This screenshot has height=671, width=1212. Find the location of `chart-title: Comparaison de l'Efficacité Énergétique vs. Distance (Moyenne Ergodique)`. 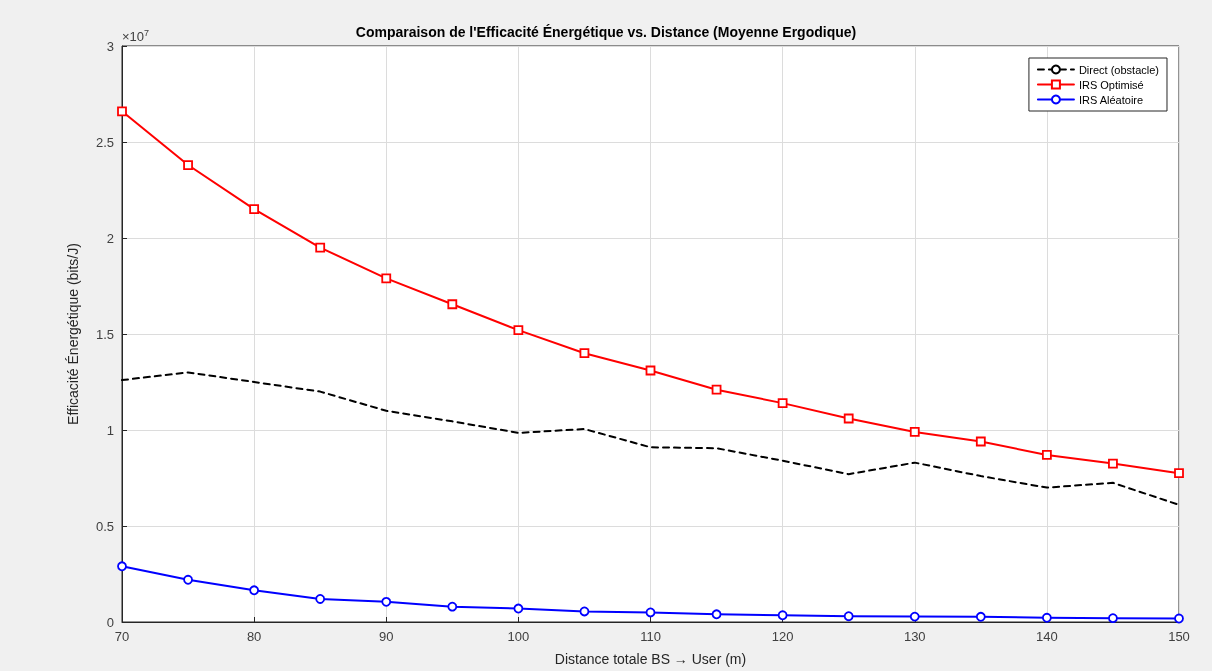

chart-title: Comparaison de l'Efficacité Énergétique vs. Distance (Moyenne Ergodique) is located at coordinates (606, 32).